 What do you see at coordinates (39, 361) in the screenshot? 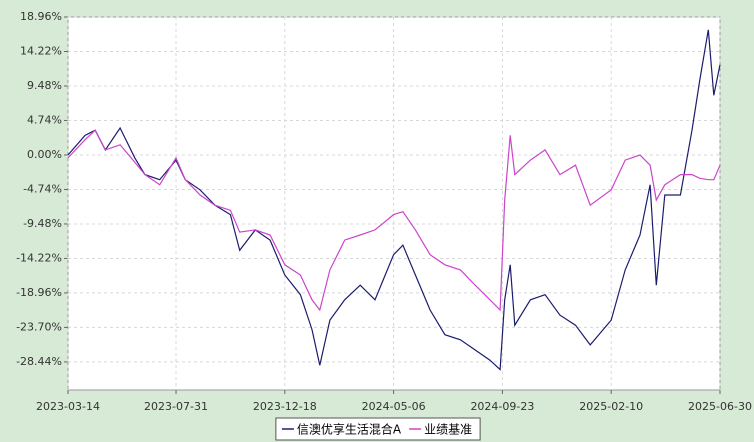
I see `y-tick-label: -28.44%` at bounding box center [39, 361].